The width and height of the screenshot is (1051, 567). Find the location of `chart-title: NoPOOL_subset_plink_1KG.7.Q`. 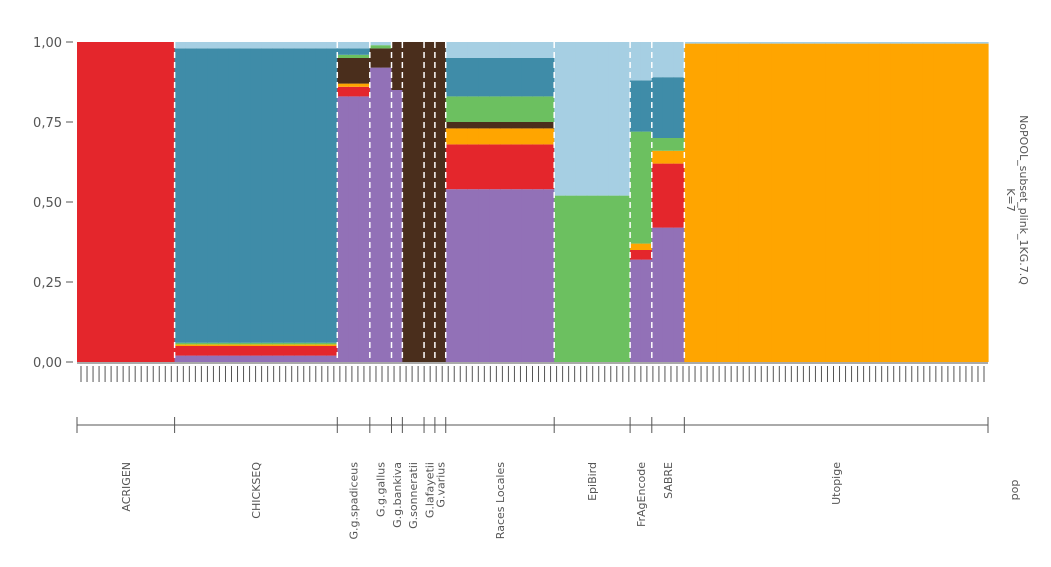

chart-title: NoPOOL_subset_plink_1KG.7.Q is located at coordinates (1023, 200).